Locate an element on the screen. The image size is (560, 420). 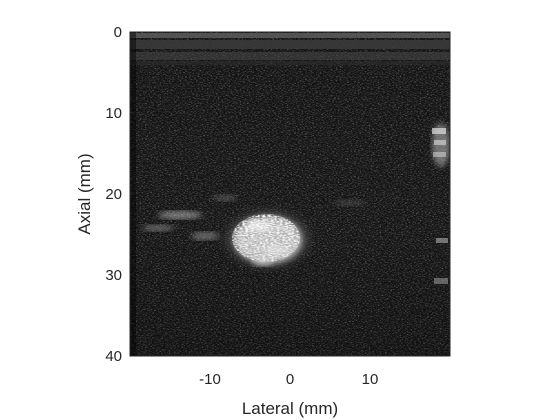
x-tick-label: -10 is located at coordinates (210, 379).